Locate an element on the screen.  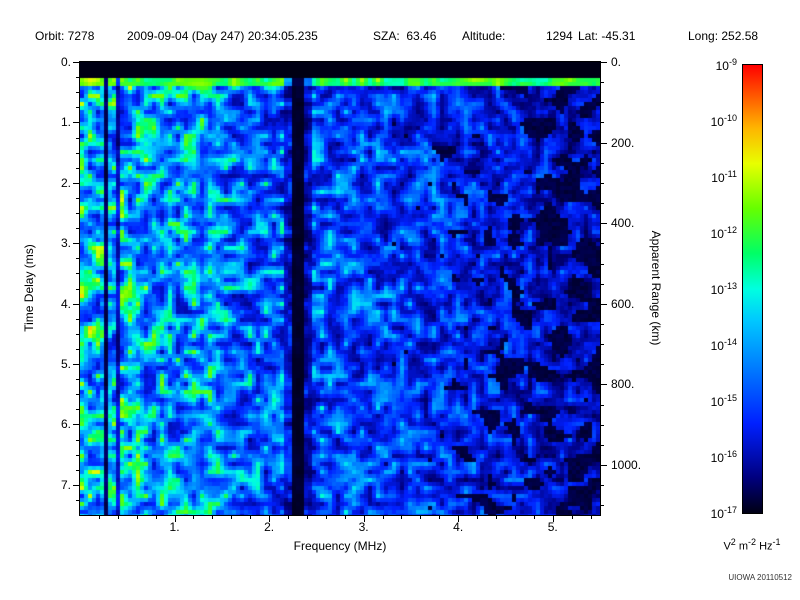
colorbar-tick-label: 10-13 is located at coordinates (723, 289).